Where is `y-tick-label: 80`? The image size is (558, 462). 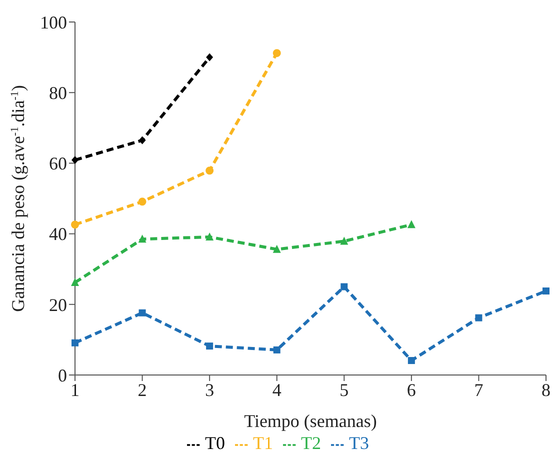 y-tick-label: 80 is located at coordinates (58, 92).